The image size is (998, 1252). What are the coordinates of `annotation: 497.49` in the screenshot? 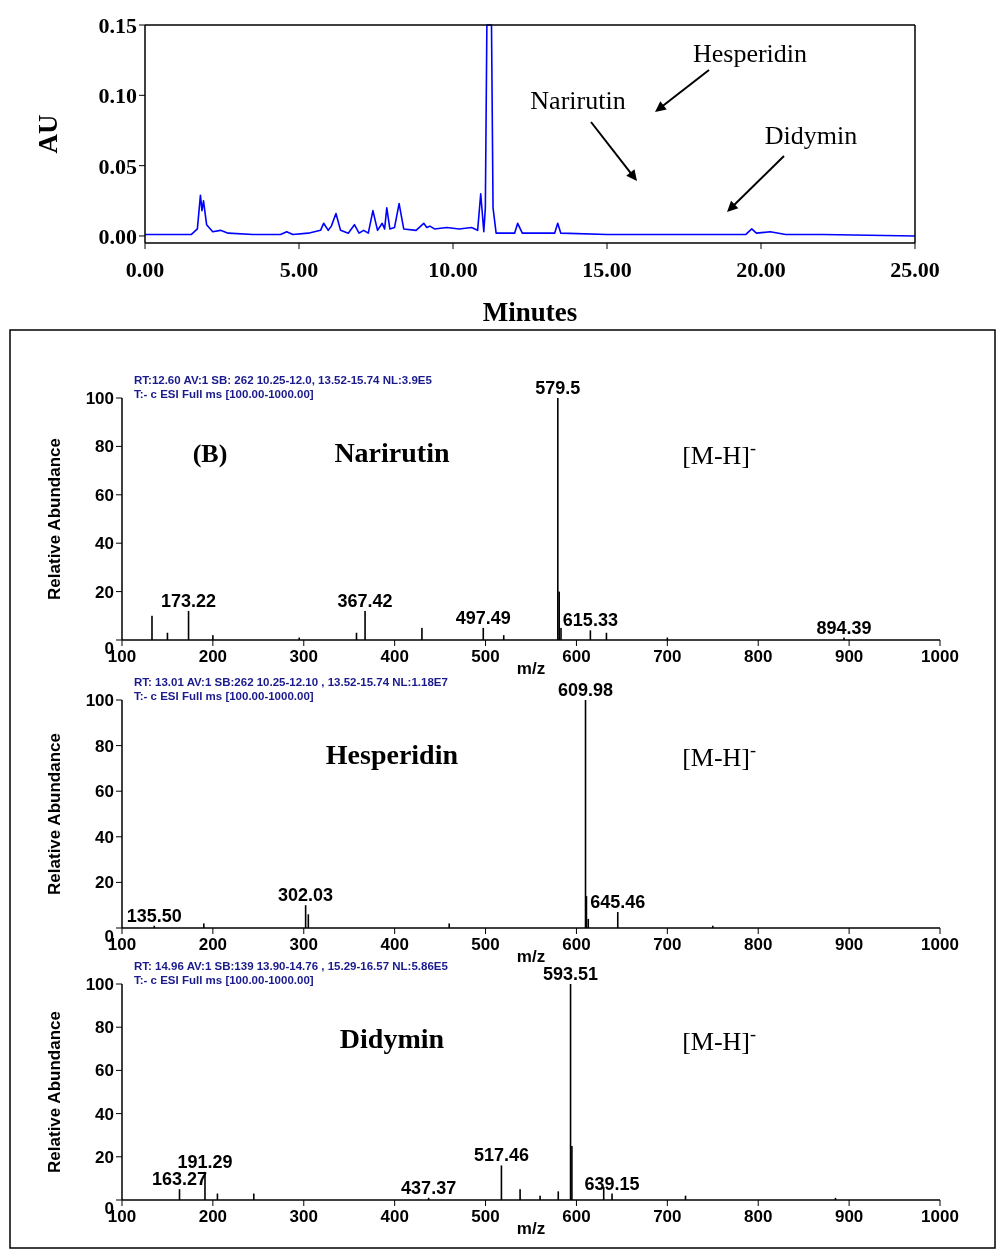 It's located at (483, 617).